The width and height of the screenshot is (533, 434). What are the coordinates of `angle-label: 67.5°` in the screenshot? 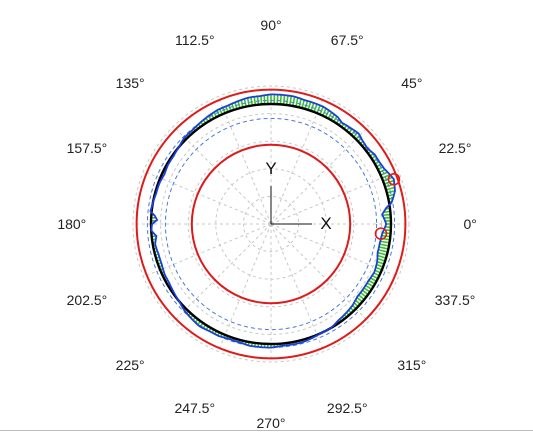 It's located at (347, 40).